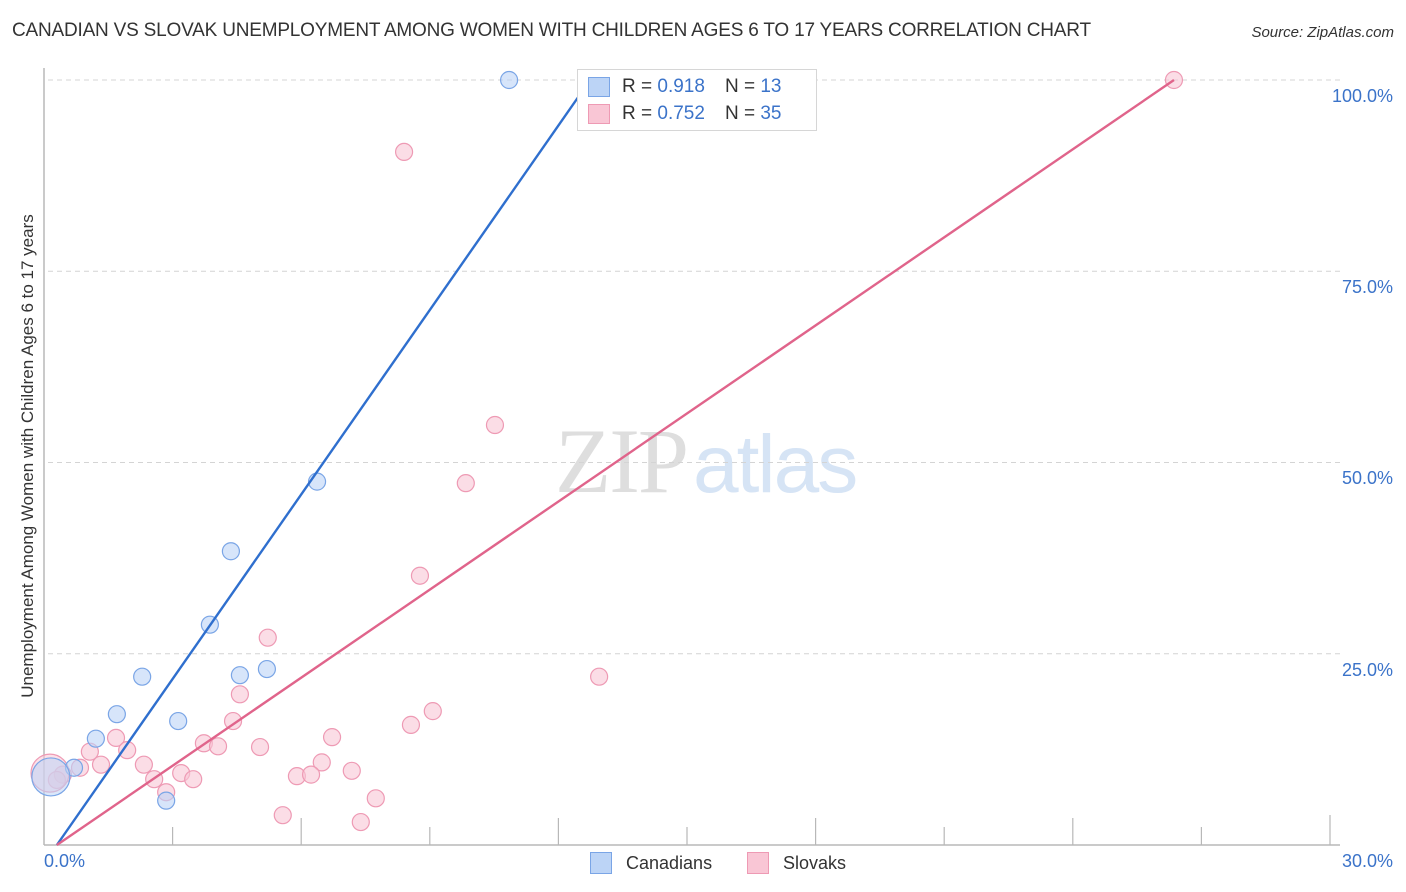 This screenshot has height=892, width=1406. Describe the element at coordinates (1367, 861) in the screenshot. I see `x-tick-max: 30.0%` at that location.